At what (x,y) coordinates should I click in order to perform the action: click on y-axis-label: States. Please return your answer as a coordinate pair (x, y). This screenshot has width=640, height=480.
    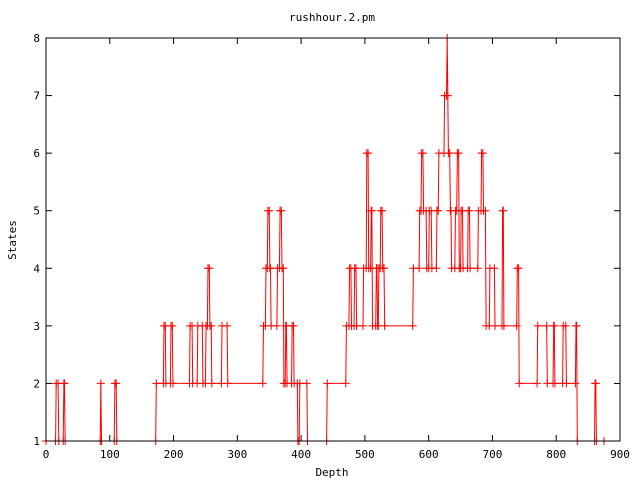
    Looking at the image, I should click on (12, 240).